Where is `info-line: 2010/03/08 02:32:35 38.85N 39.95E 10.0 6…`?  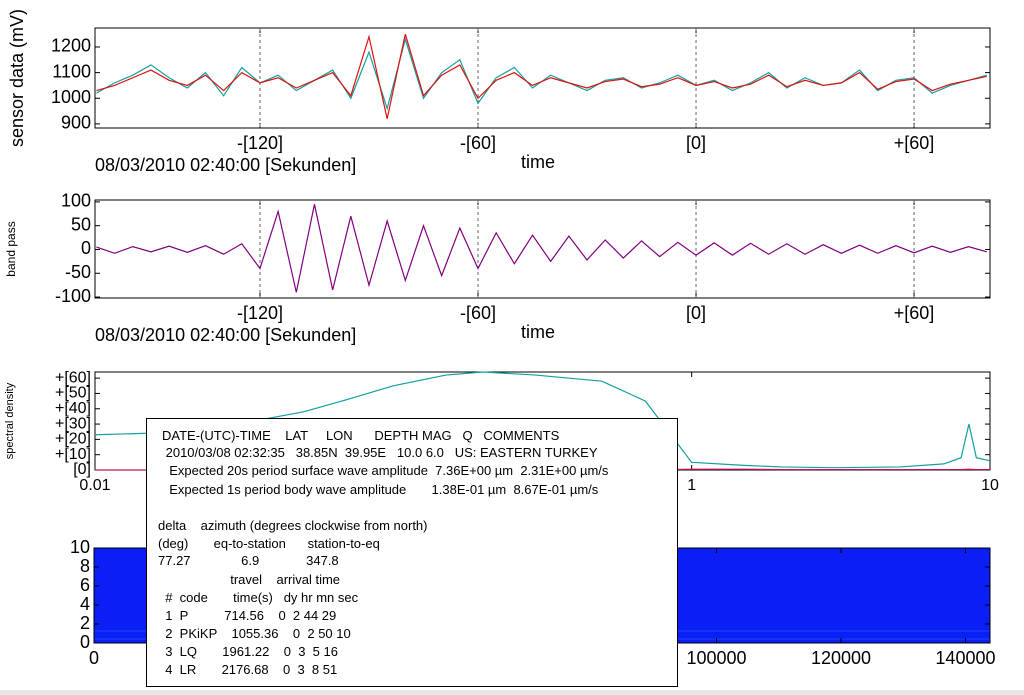 info-line: 2010/03/08 02:32:35 38.85N 39.95E 10.0 6… is located at coordinates (380, 452).